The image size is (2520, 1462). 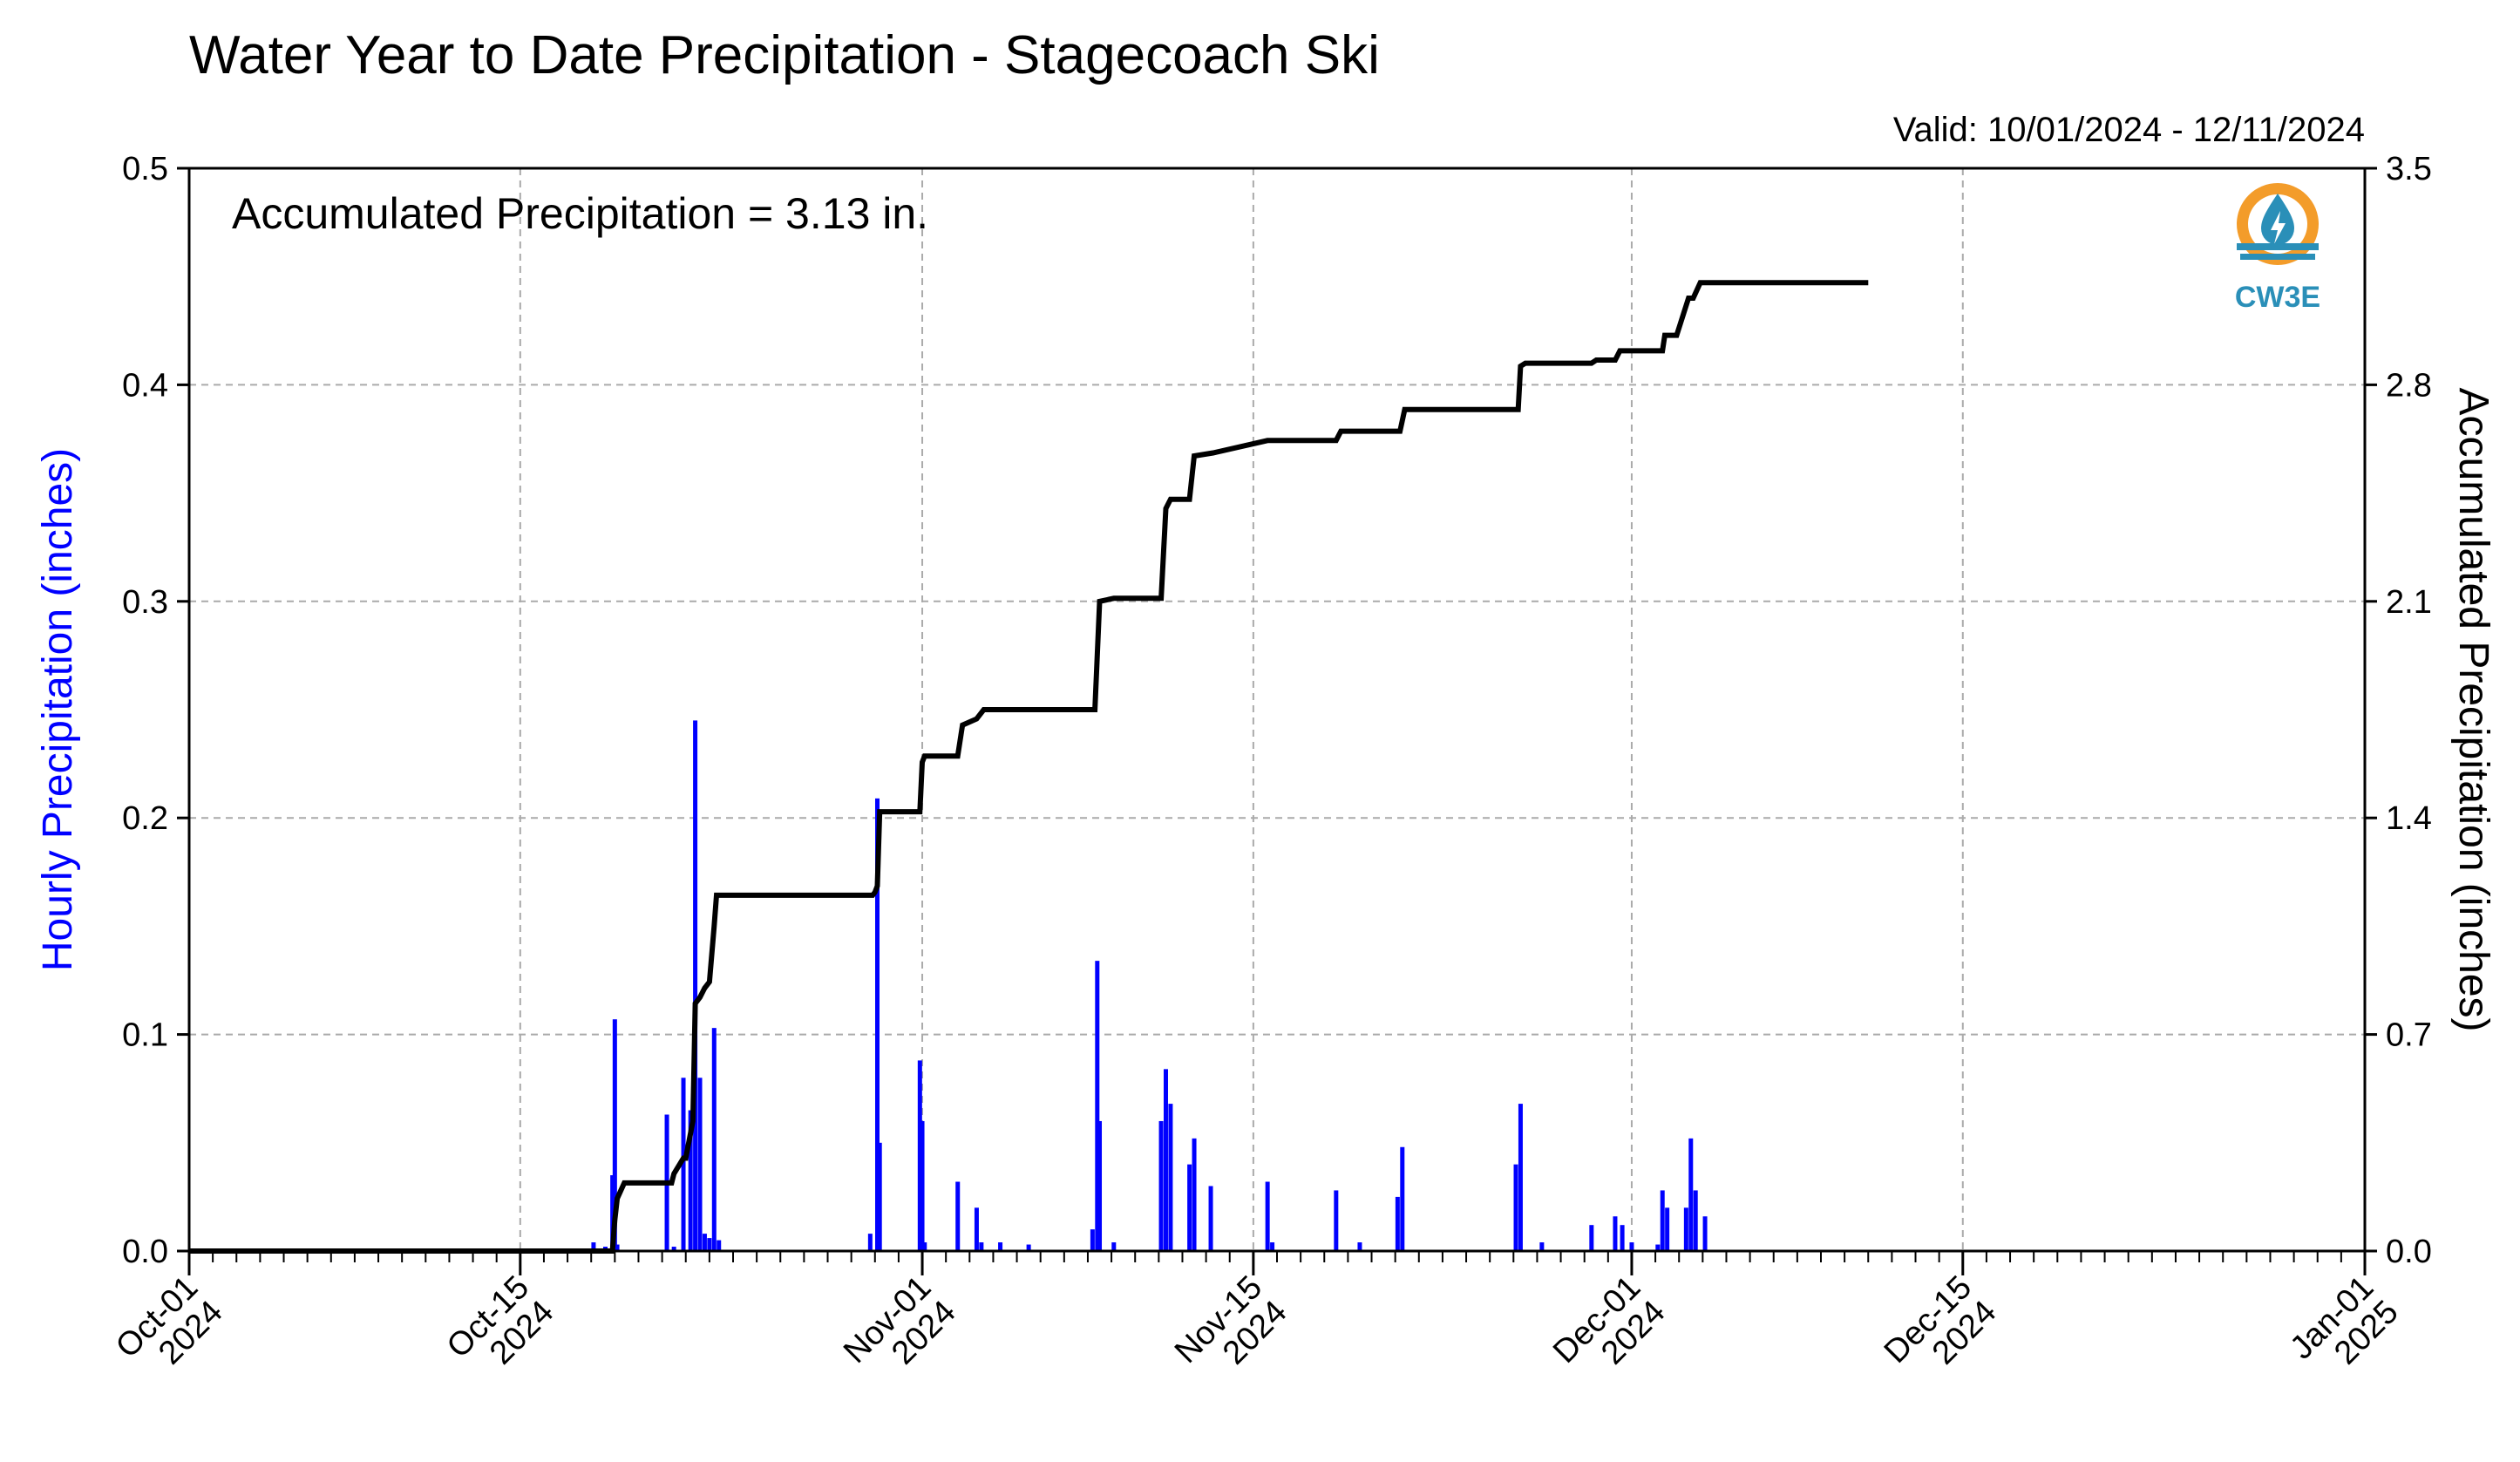 What do you see at coordinates (58, 709) in the screenshot?
I see `left-y-axis-label: Hourly Precipitation (inches)` at bounding box center [58, 709].